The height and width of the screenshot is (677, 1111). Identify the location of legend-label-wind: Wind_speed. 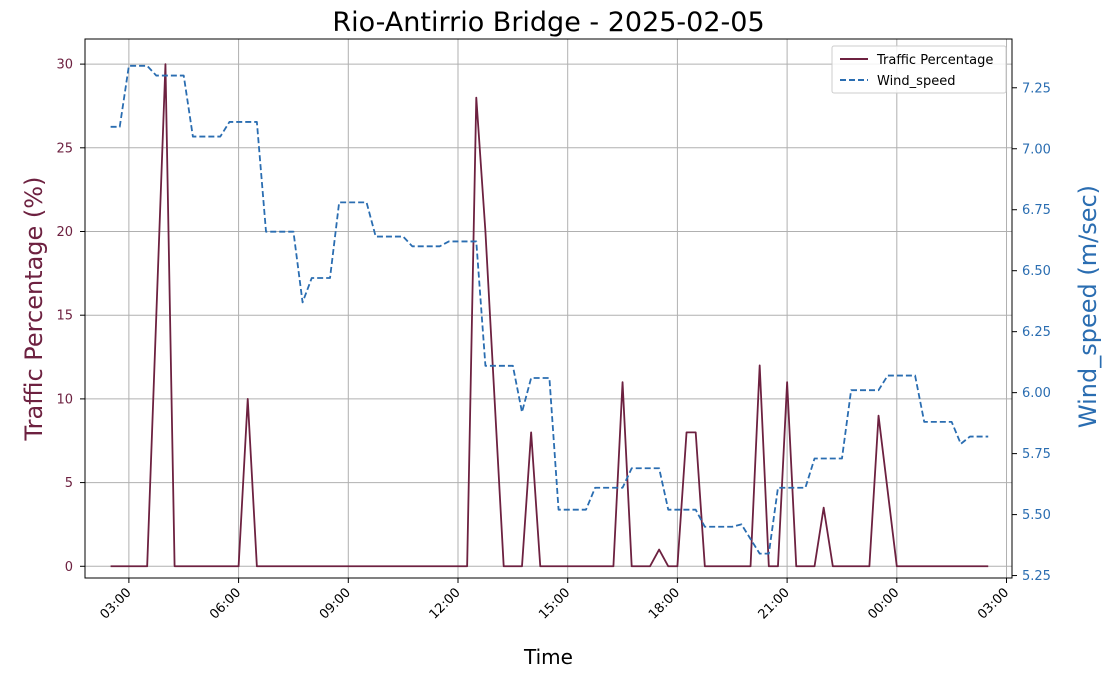
(916, 81).